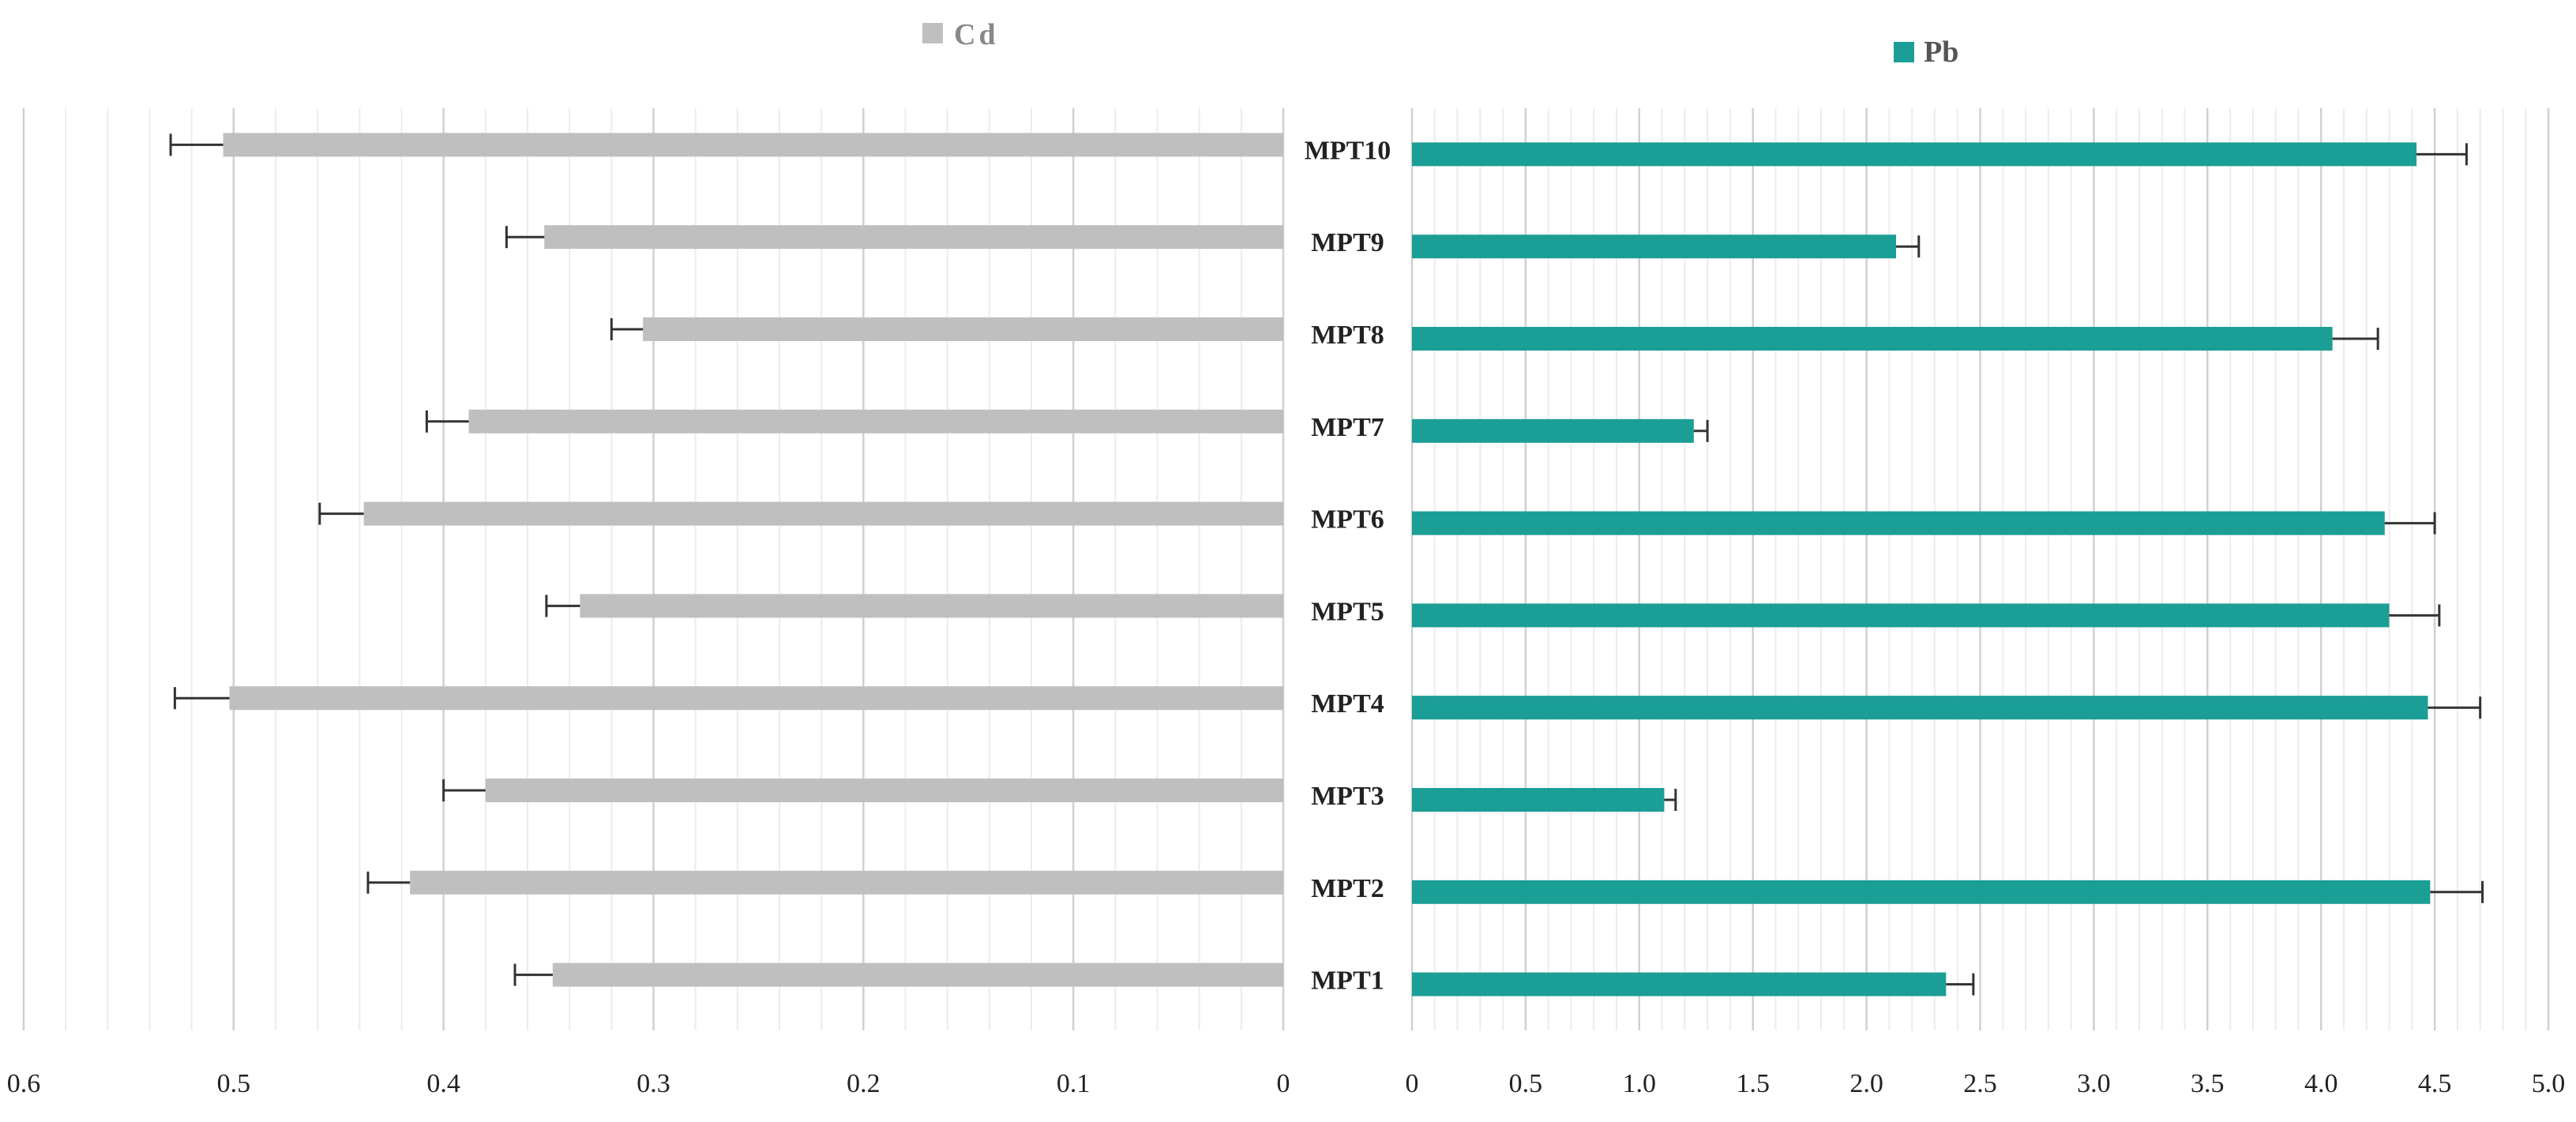 The width and height of the screenshot is (2576, 1122). I want to click on legend-swatch-pb, so click(1904, 52).